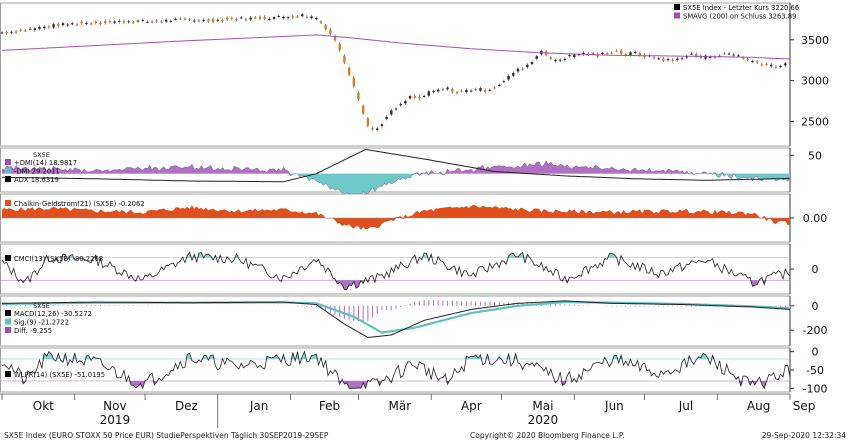 This screenshot has height=441, width=850. What do you see at coordinates (259, 406) in the screenshot?
I see `x-tick-label: Jan` at bounding box center [259, 406].